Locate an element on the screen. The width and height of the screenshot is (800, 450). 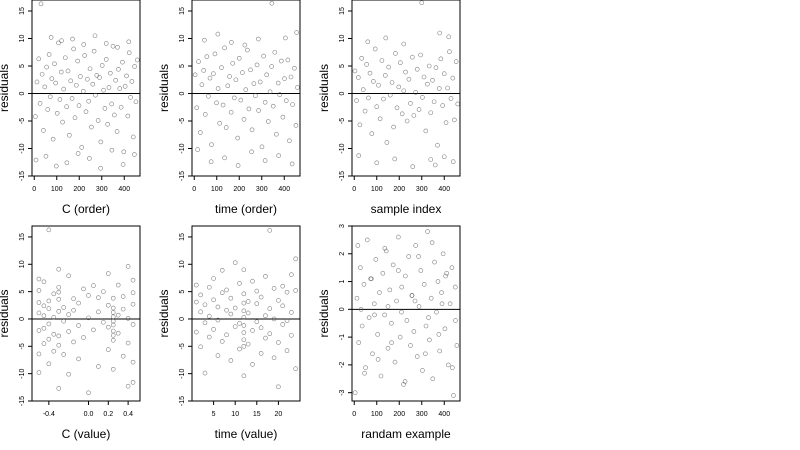
y-tick-label: -15 is located at coordinates (22, 401).